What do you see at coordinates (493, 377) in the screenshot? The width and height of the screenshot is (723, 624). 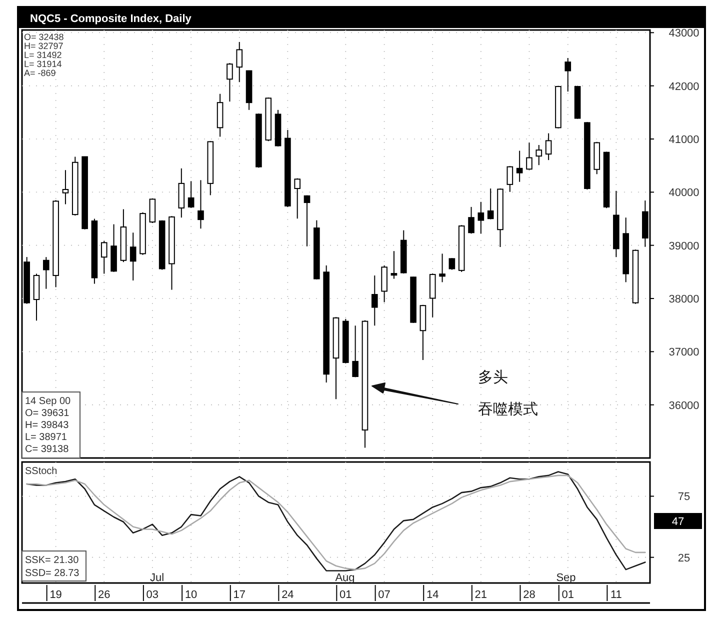 I see `annotation: 多头` at bounding box center [493, 377].